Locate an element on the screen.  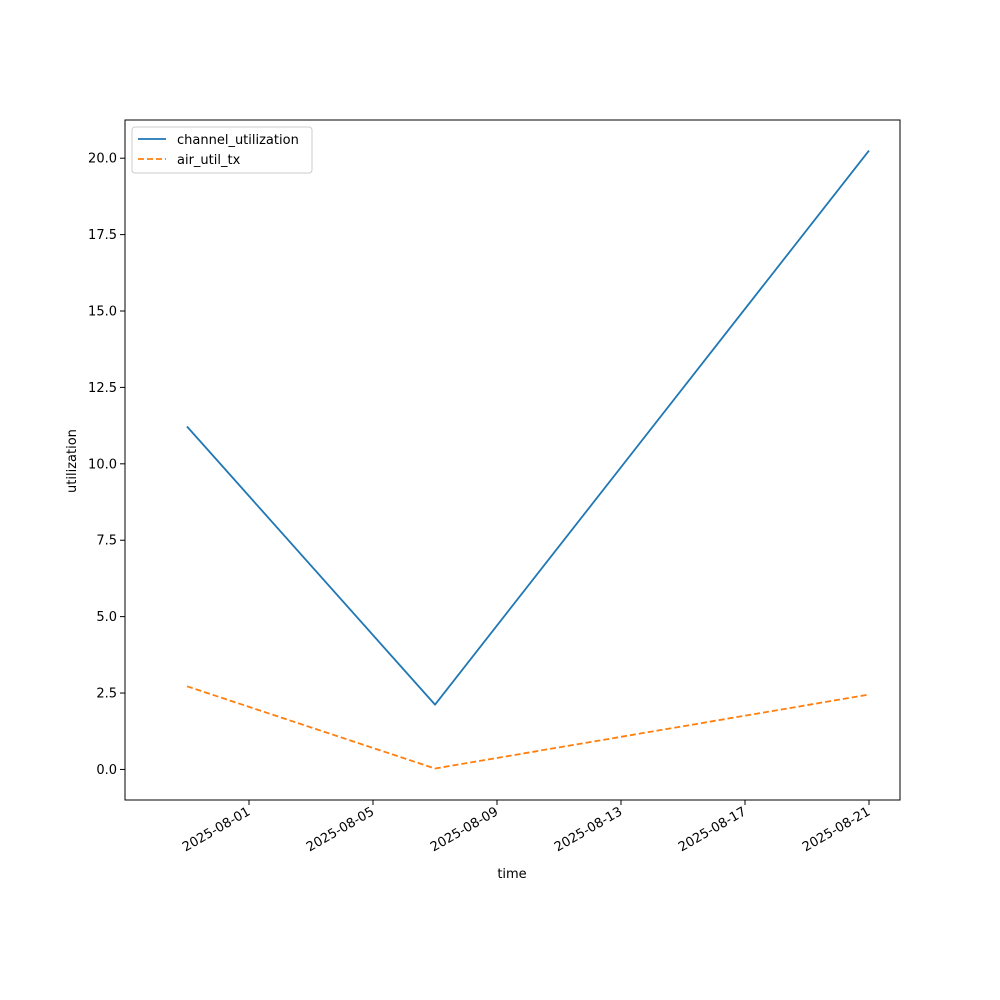
x-axis-label: time is located at coordinates (511, 874).